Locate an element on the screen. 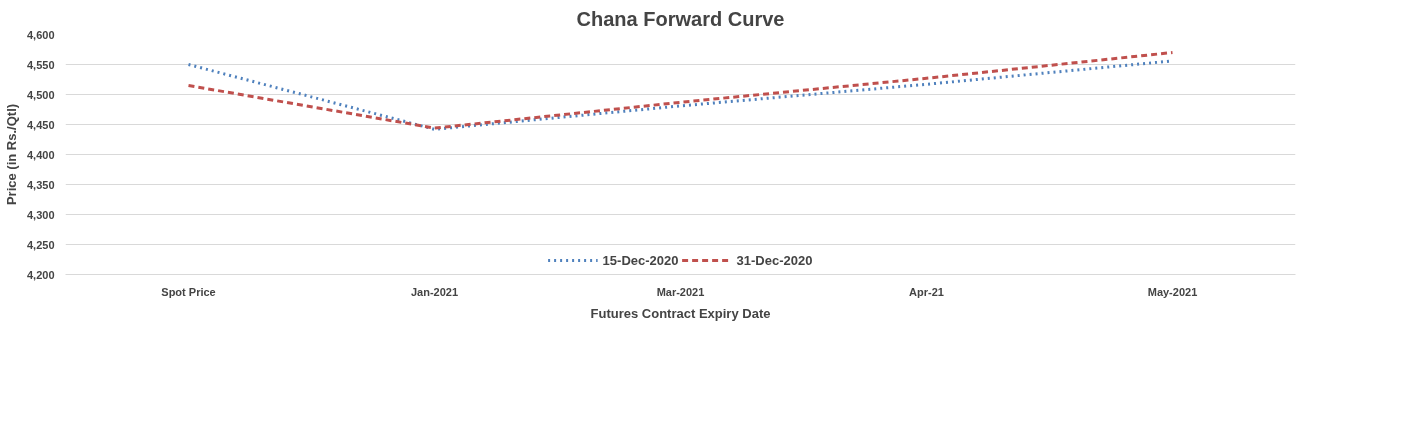  y-axis-title: Price (in Rs./Qtl) is located at coordinates (11, 154).